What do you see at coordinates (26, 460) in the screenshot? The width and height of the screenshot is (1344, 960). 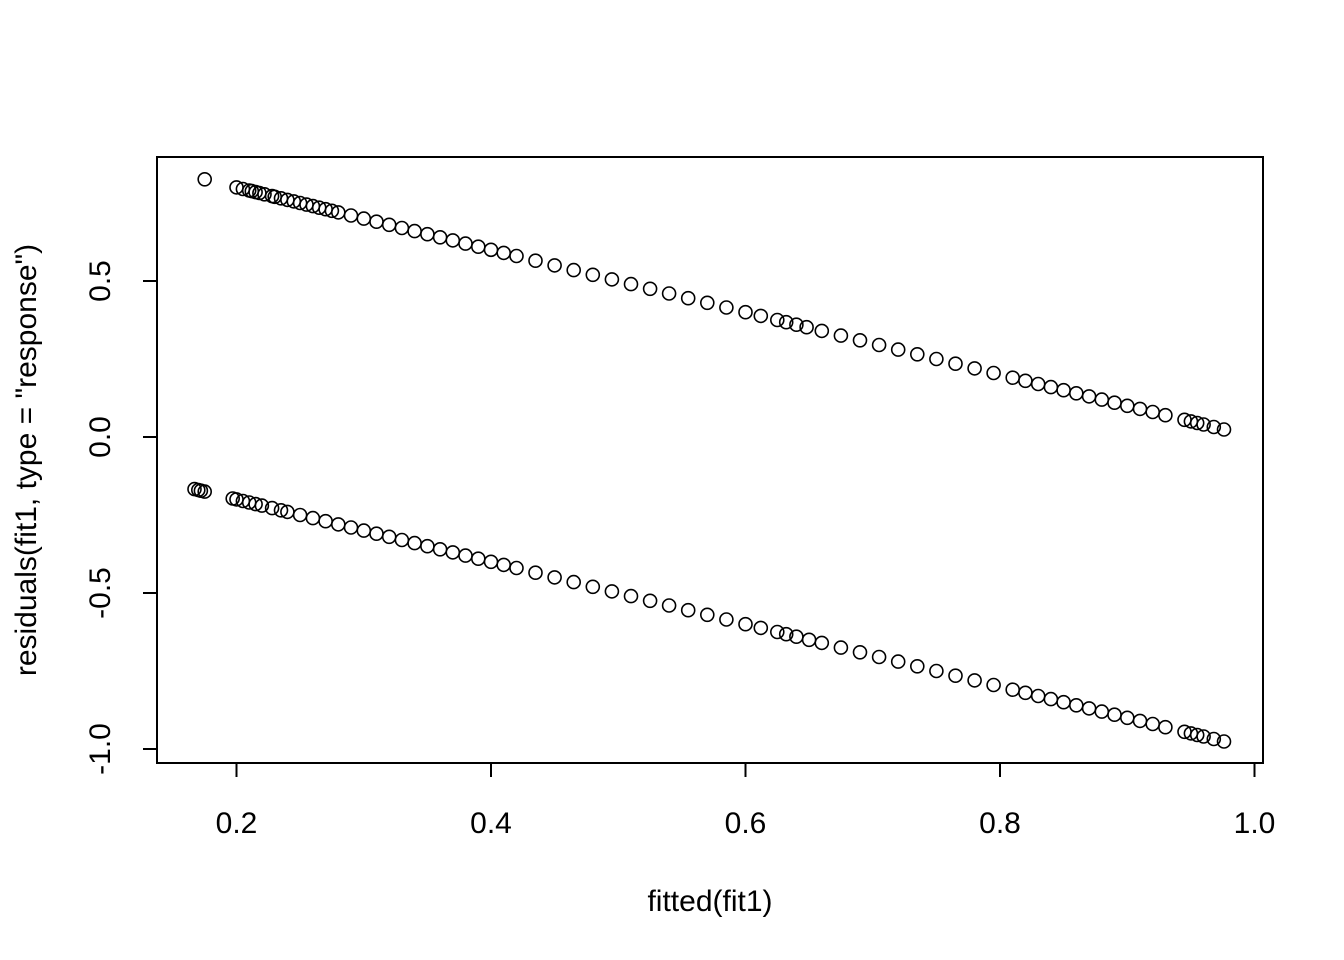 I see `y-axis-title: residuals(fit1, type = "response")` at bounding box center [26, 460].